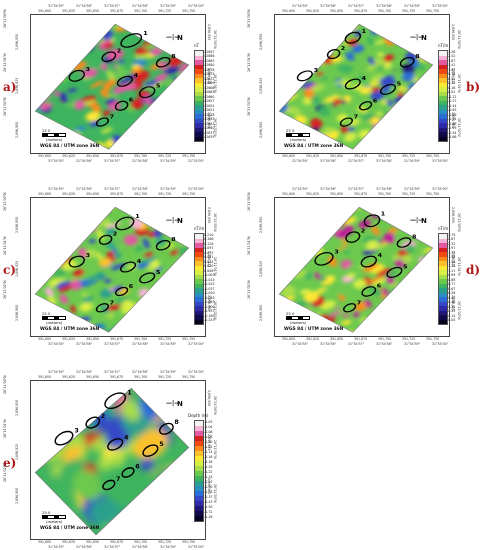  Describe the element at coordinates (249, 19) in the screenshot. I see `lat-tick-left: 26°11'00"N` at that location.